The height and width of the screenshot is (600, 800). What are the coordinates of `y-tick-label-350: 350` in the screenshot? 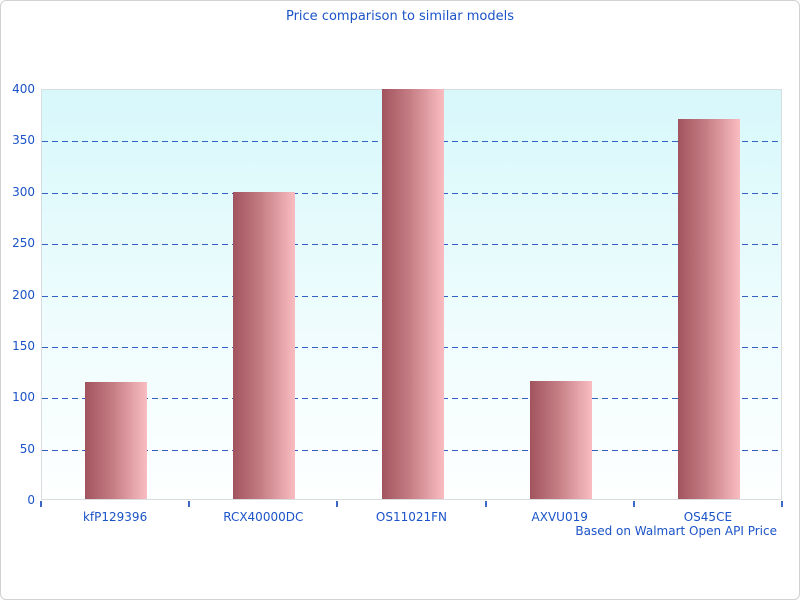 It's located at (23, 140).